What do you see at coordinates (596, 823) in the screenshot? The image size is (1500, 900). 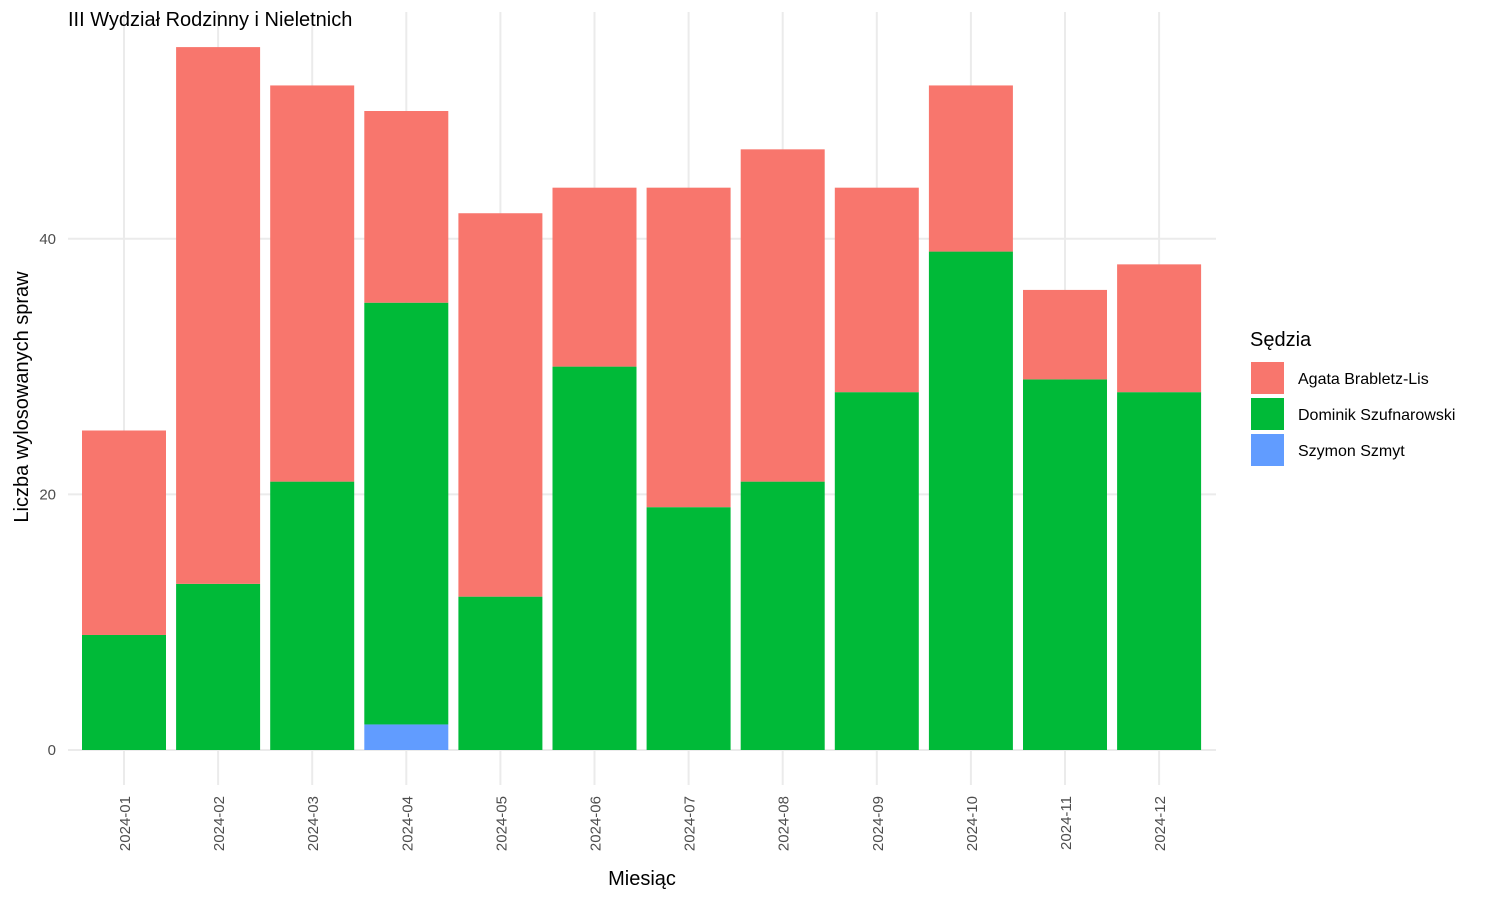 I see `x-tick-label: 2024-06` at bounding box center [596, 823].